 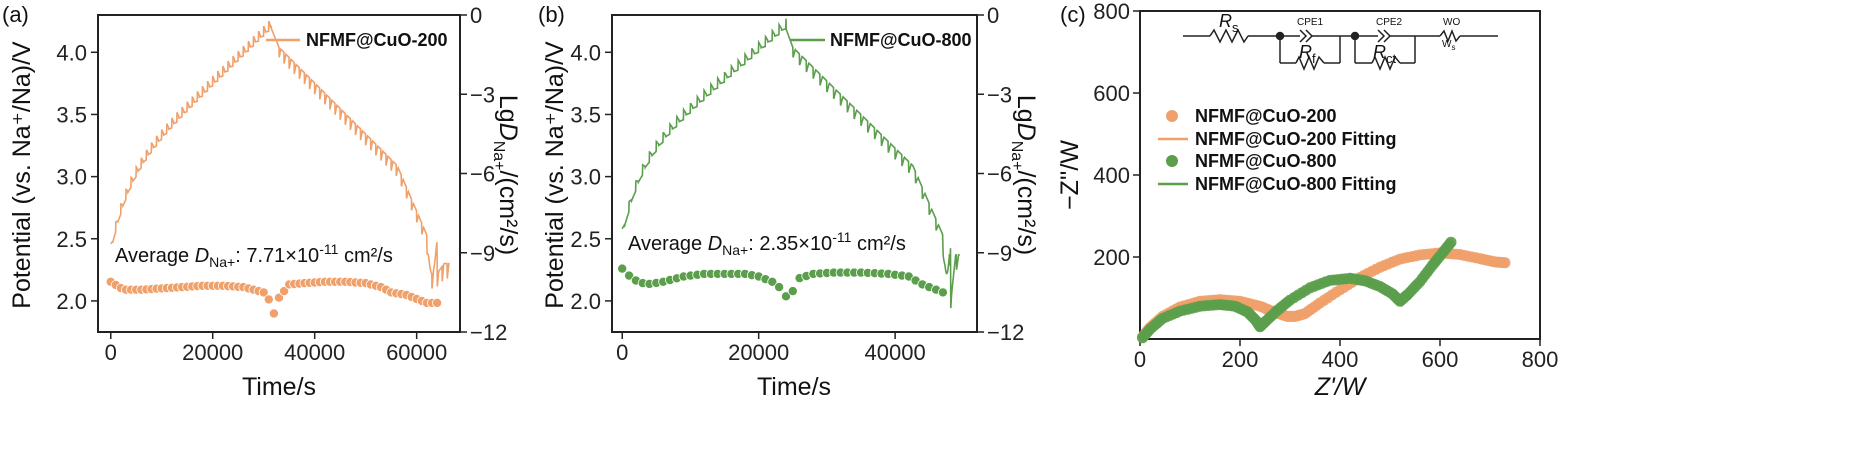 I want to click on panel-c-label: (c), so click(x=1073, y=14).